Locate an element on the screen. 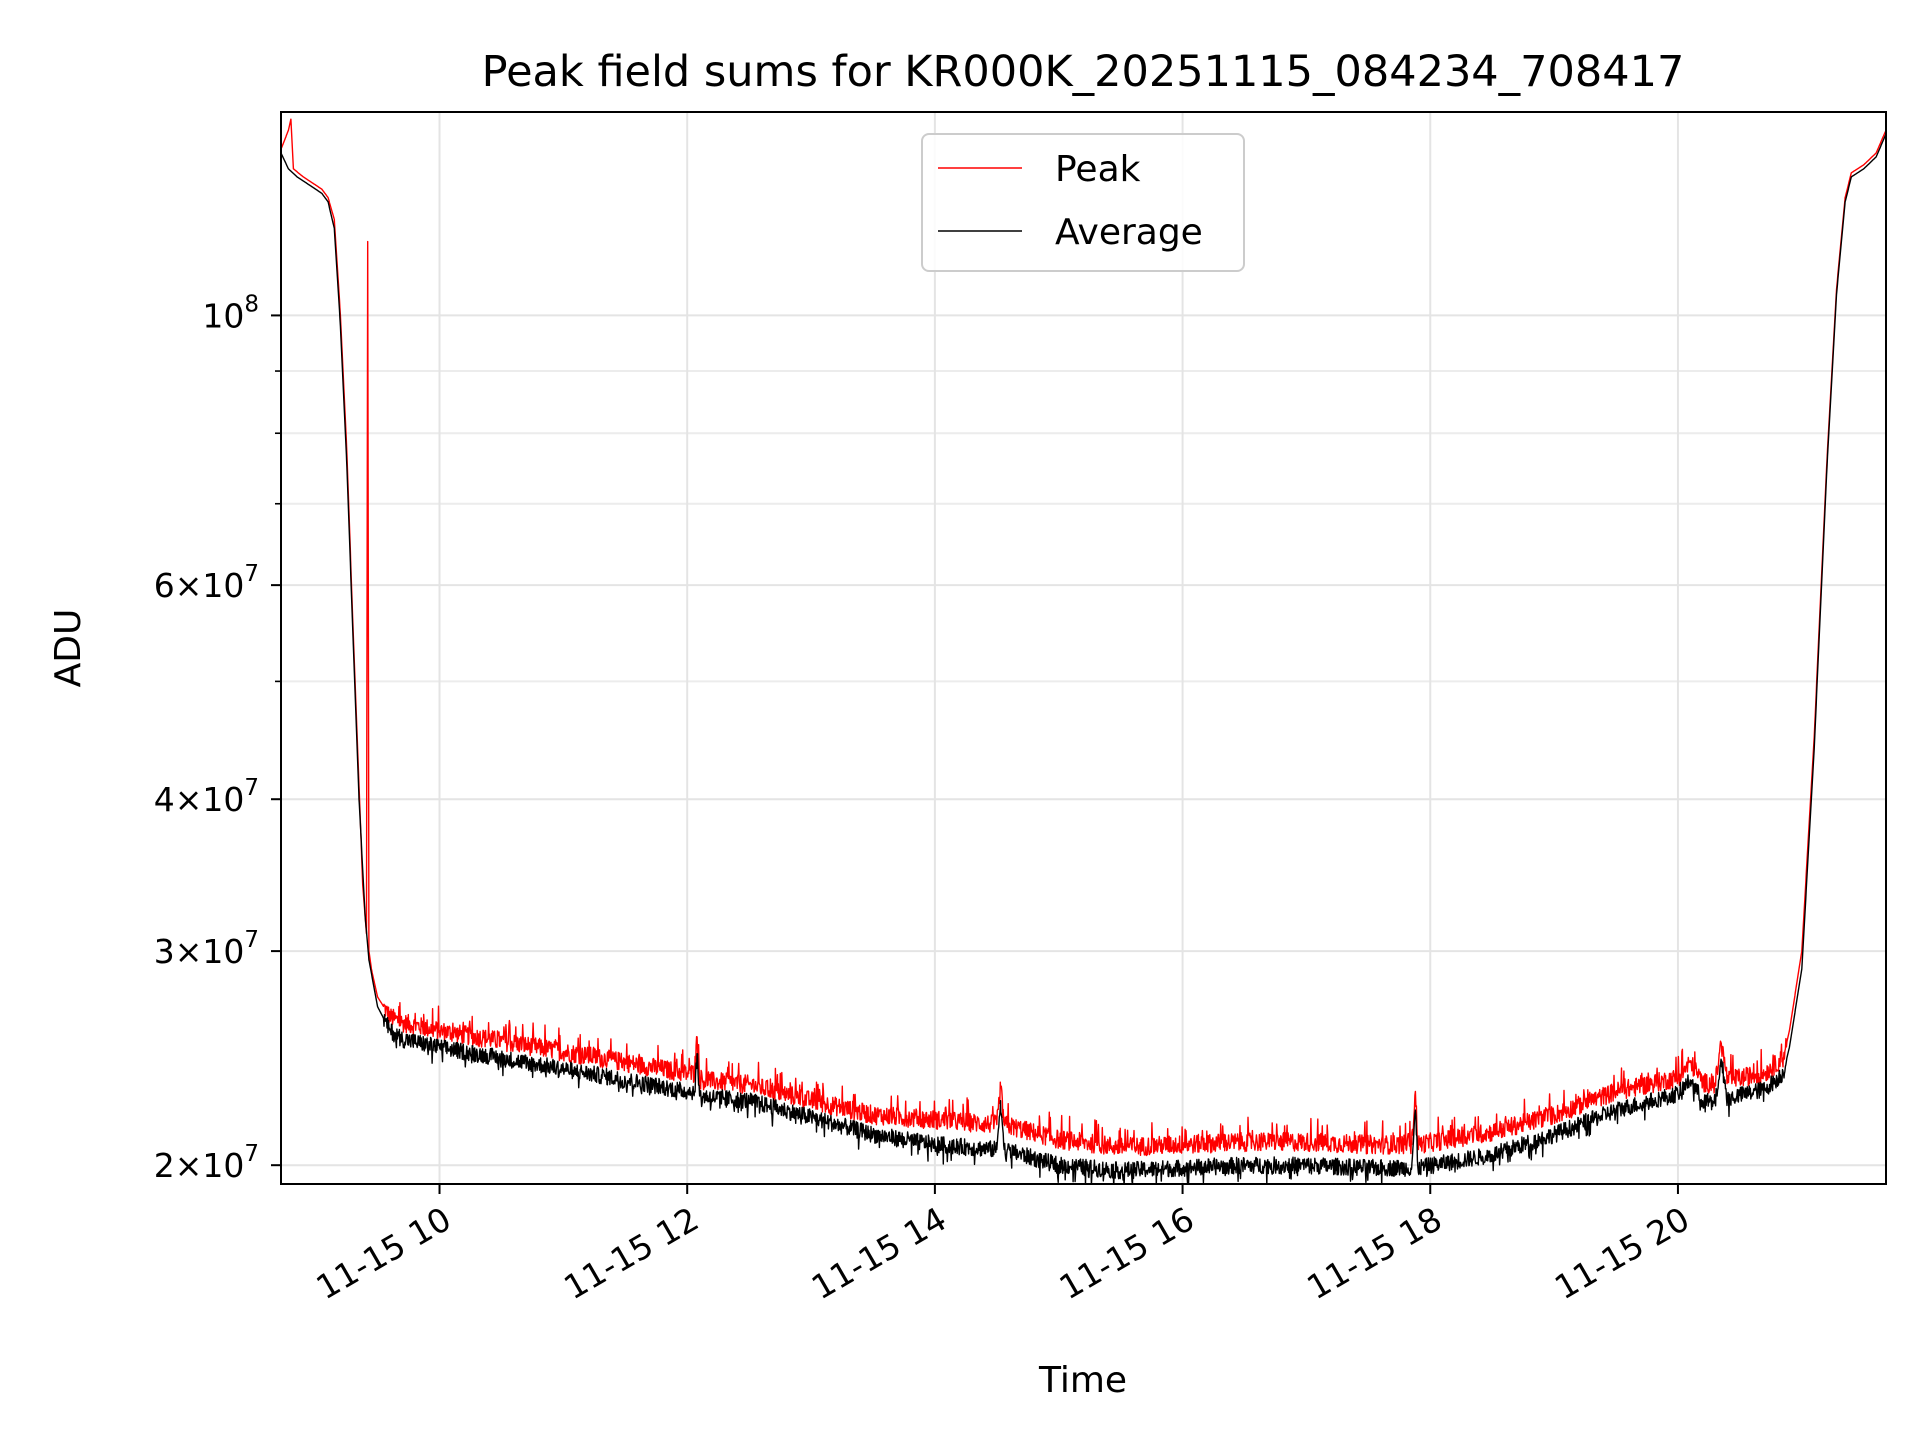 The width and height of the screenshot is (1920, 1440). legend-label-average: Average is located at coordinates (1129, 232).